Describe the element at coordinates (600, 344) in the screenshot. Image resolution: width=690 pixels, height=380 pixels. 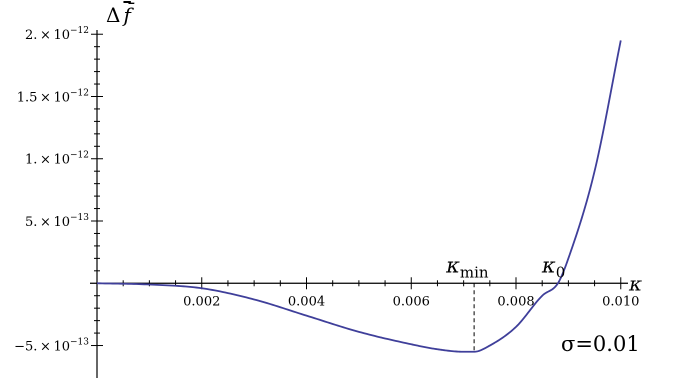
I see `sigma-annotation: σ=0.01` at that location.